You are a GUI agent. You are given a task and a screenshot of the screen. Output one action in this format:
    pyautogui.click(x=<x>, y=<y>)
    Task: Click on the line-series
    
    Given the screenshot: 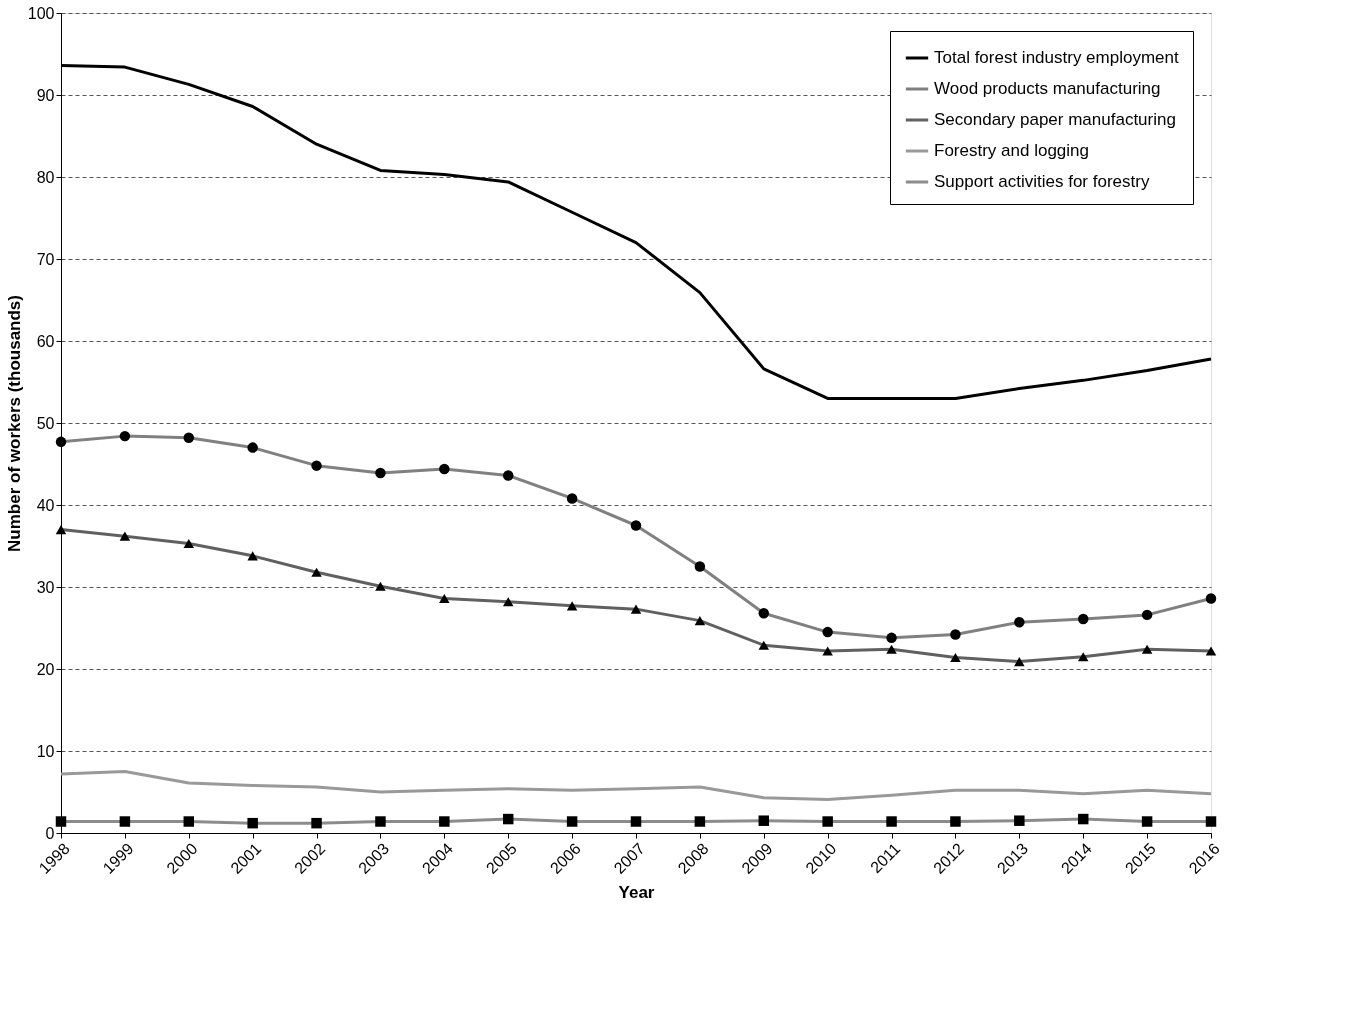 What is the action you would take?
    pyautogui.click(x=636, y=785)
    